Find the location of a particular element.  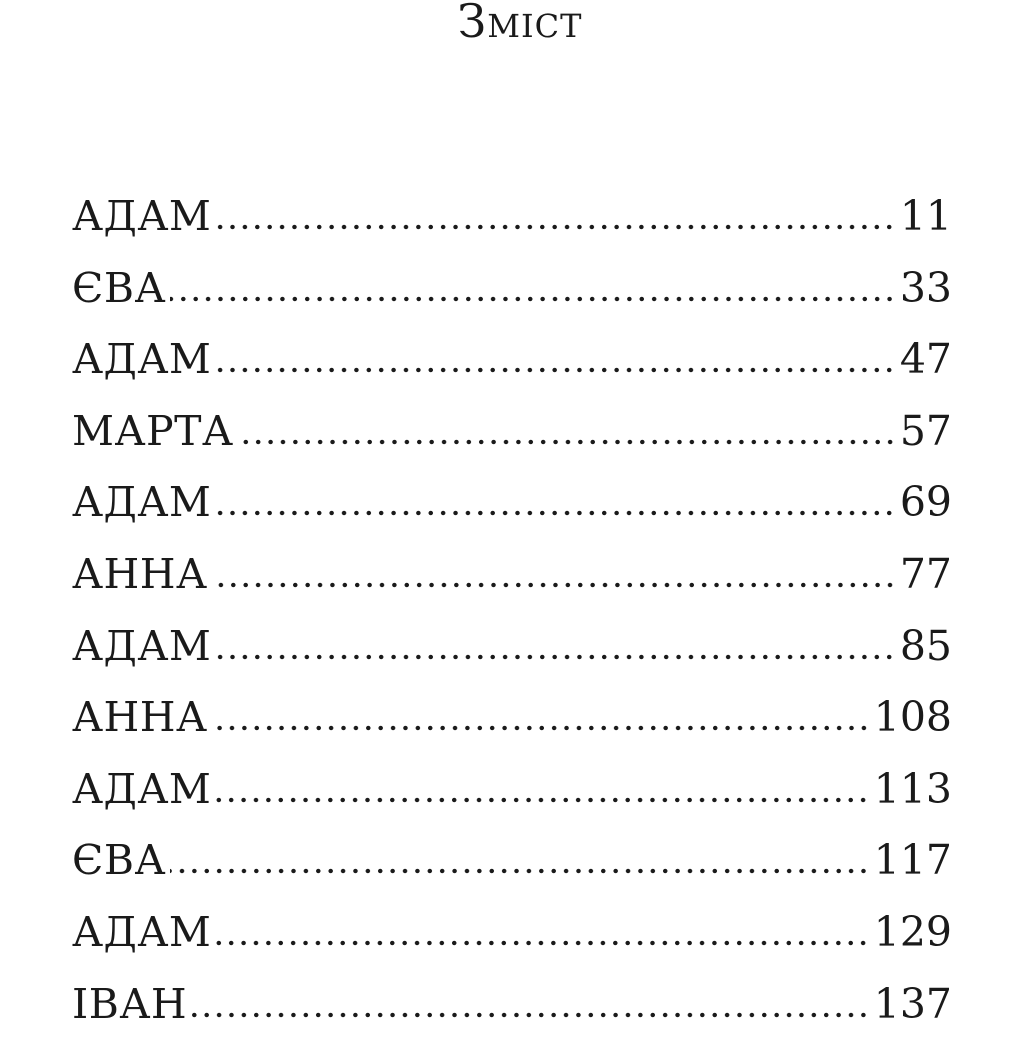

toc-entry: МАРТА 57 is located at coordinates (512, 439).